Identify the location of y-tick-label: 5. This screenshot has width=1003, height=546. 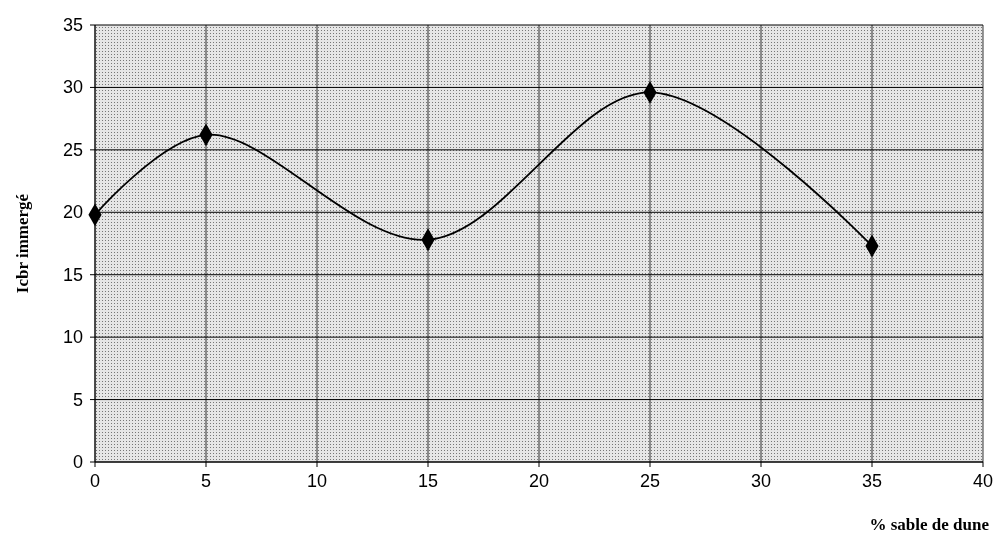
(77, 399).